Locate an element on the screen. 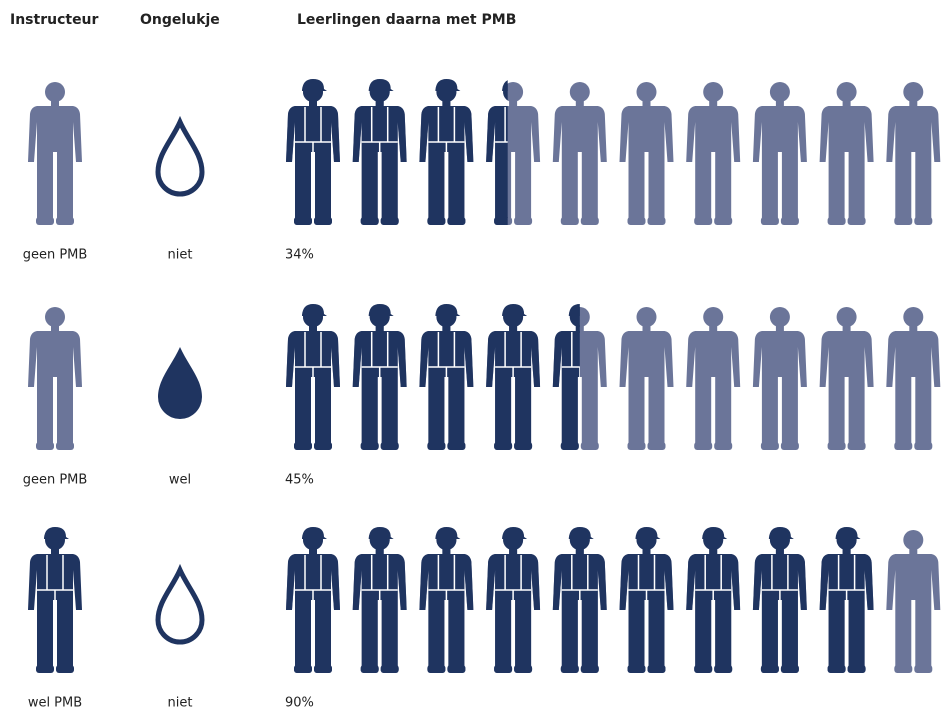 This screenshot has width=941, height=709. value-label: 45% is located at coordinates (299, 480).